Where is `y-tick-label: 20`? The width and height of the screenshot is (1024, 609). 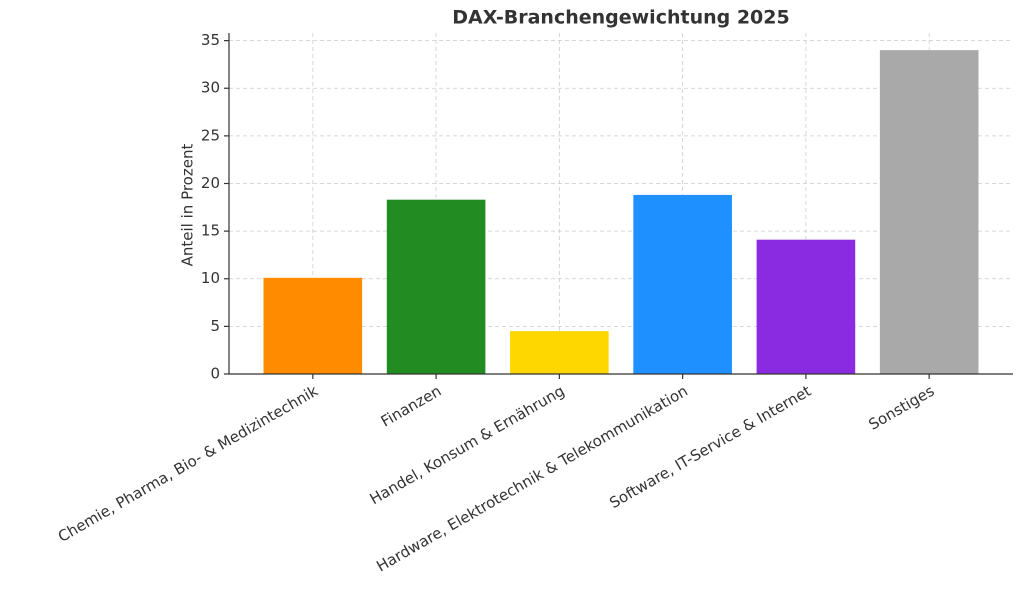
y-tick-label: 20 is located at coordinates (210, 183).